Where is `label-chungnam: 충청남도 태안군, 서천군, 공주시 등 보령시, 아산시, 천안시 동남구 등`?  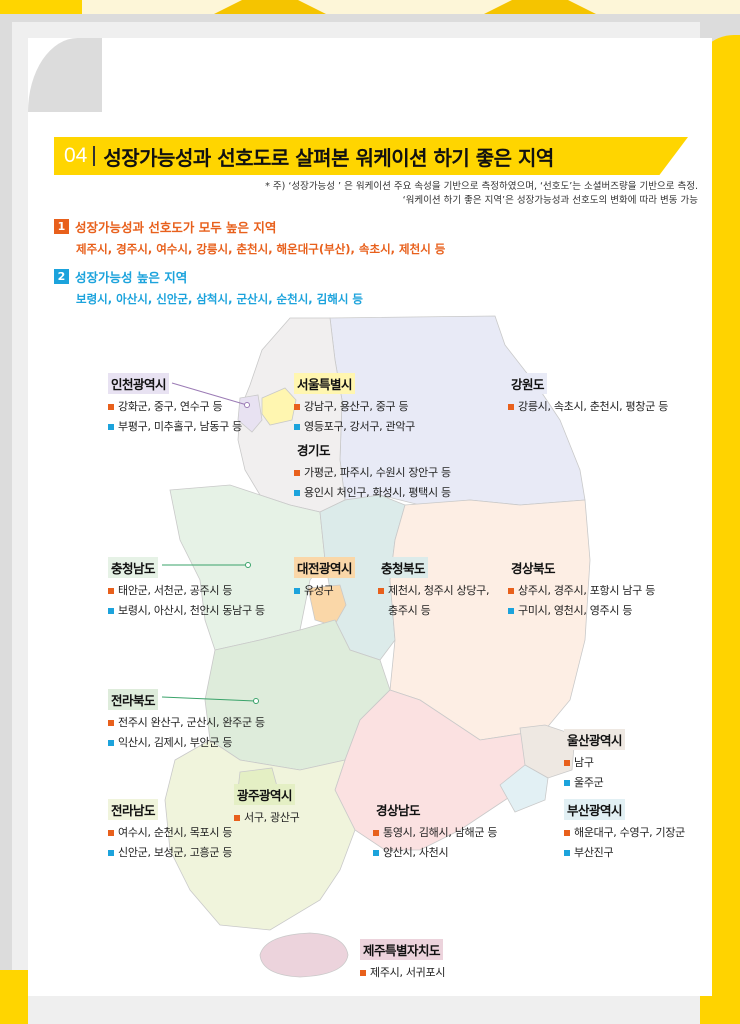
label-chungnam: 충청남도 태안군, 서천군, 공주시 등 보령시, 아산시, 천안시 동남구 등 is located at coordinates (186, 587).